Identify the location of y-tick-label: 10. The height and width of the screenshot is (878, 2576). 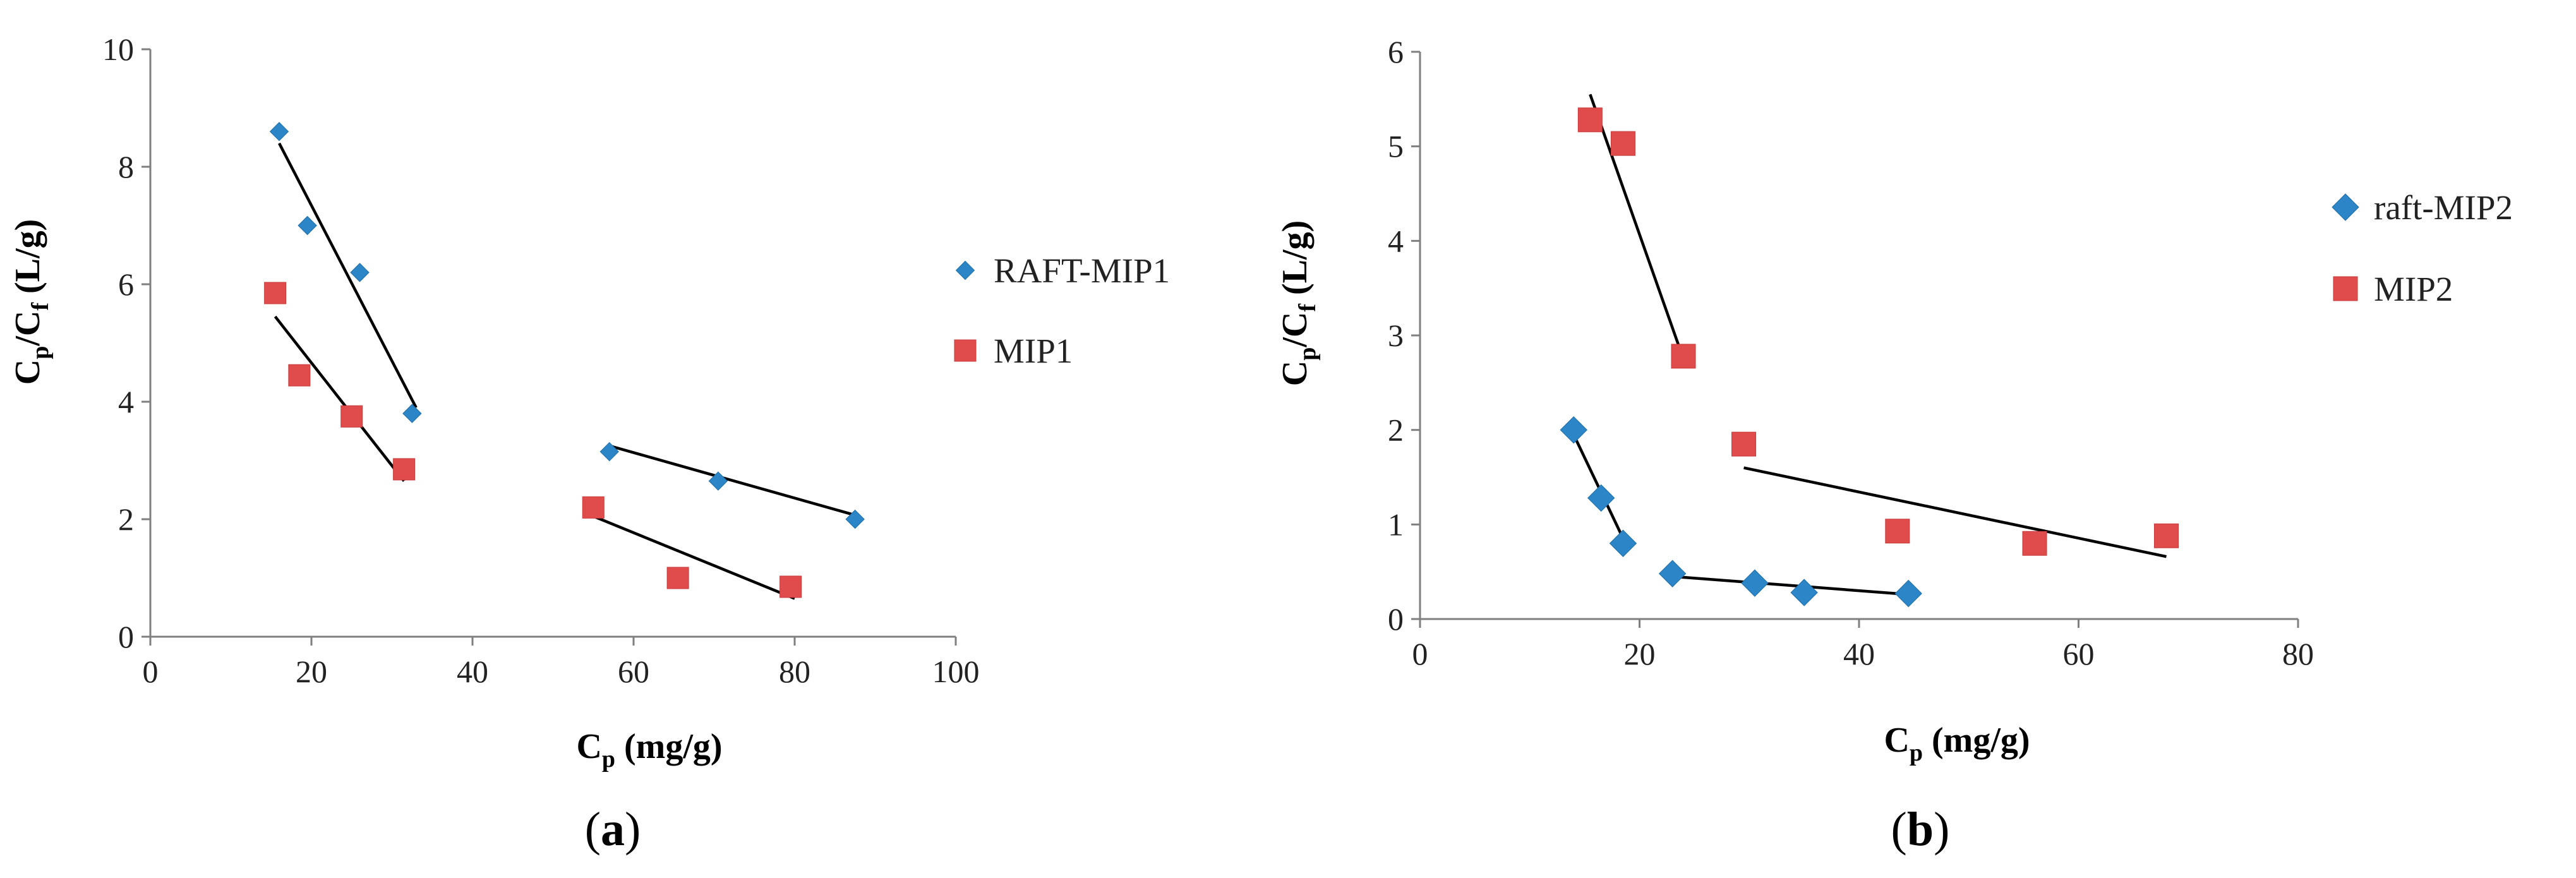
(118, 49).